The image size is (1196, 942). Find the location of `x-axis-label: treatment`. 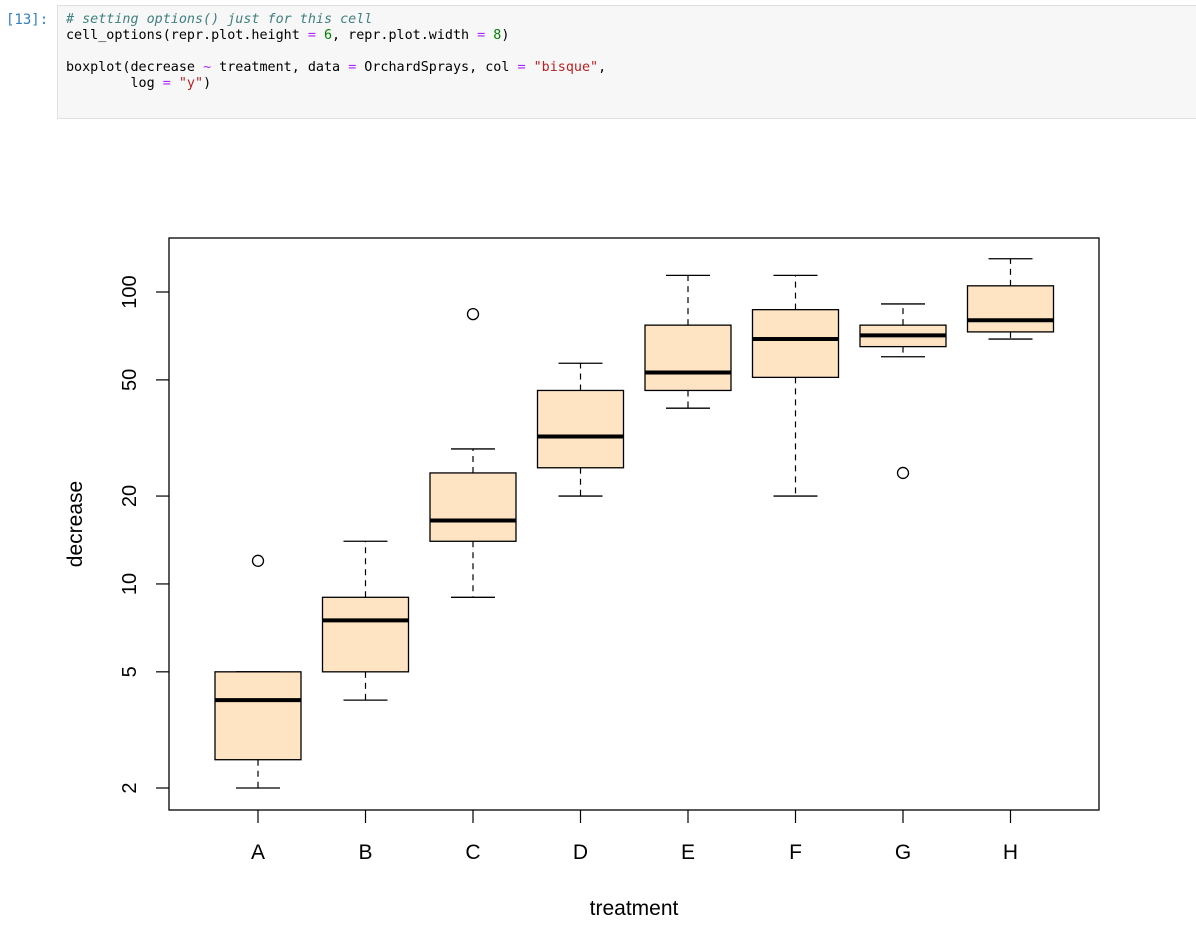

x-axis-label: treatment is located at coordinates (634, 908).